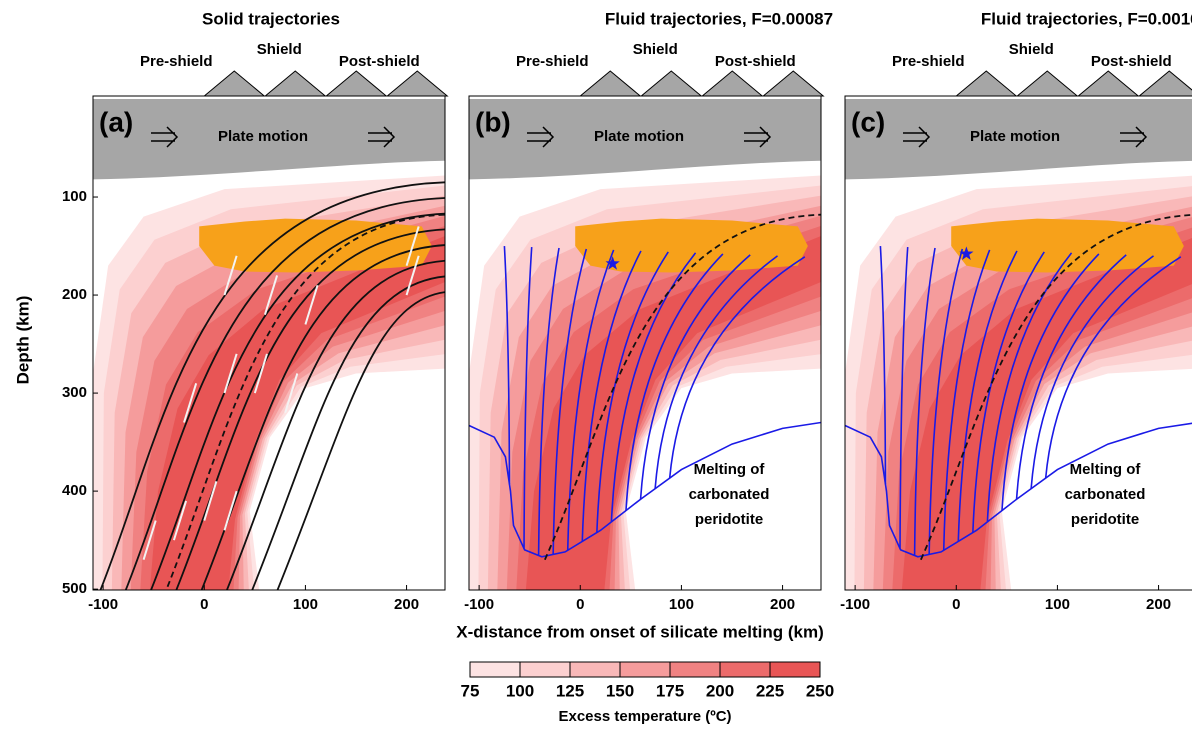 The image size is (1192, 729). What do you see at coordinates (729, 519) in the screenshot?
I see `annotation: peridotite` at bounding box center [729, 519].